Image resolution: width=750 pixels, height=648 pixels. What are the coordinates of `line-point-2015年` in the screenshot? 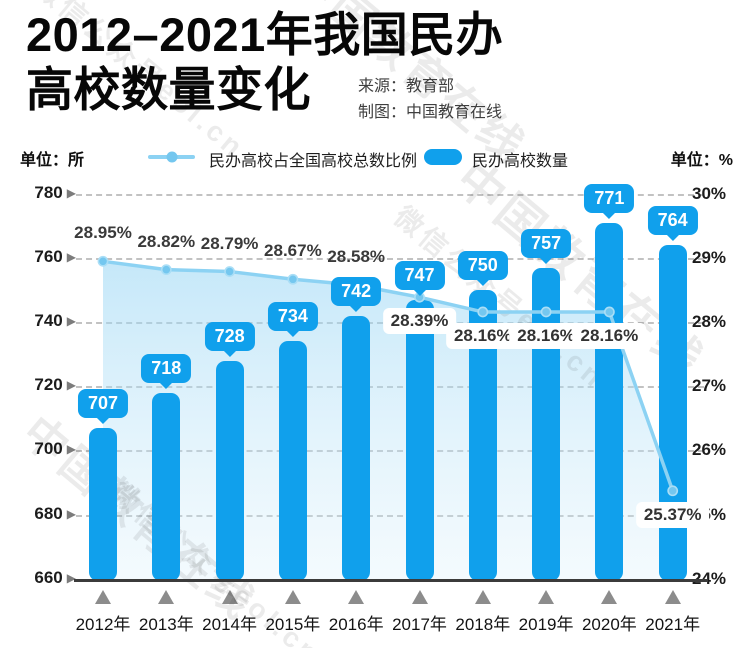 It's located at (293, 279).